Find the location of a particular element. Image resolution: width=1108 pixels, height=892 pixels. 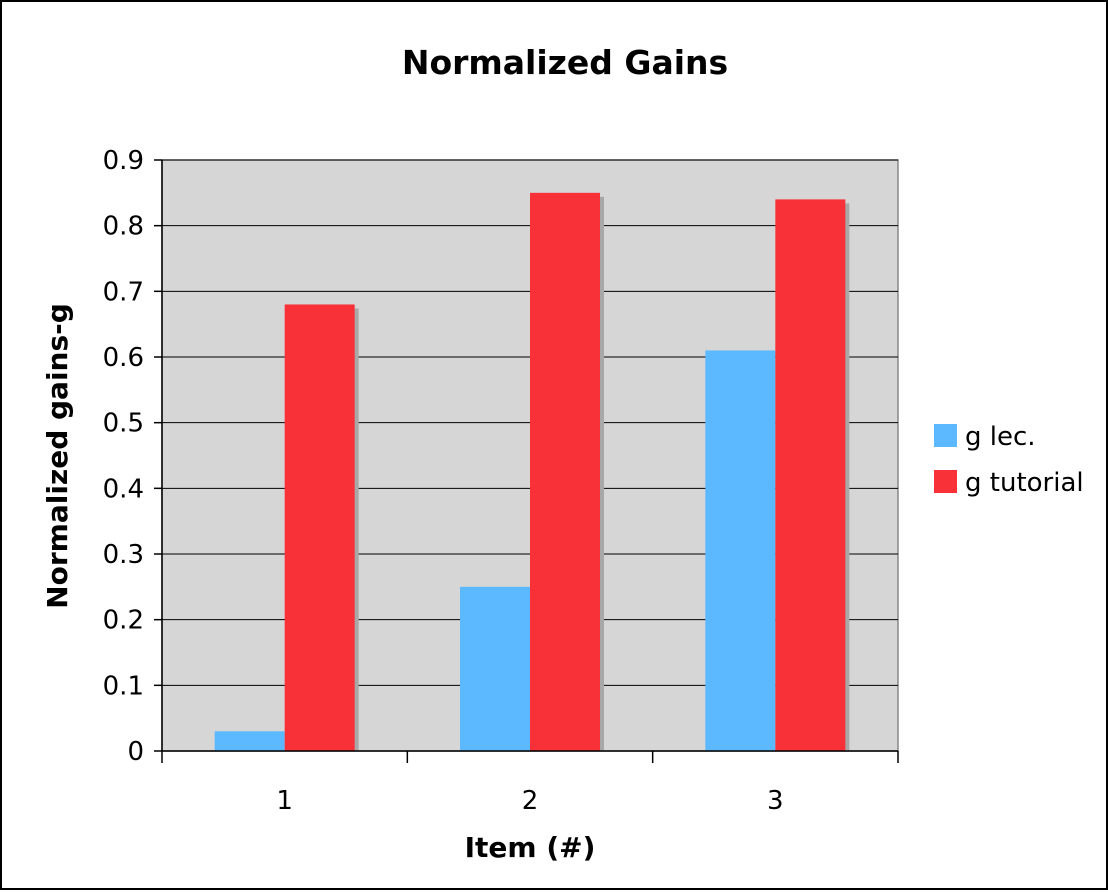

y-axis-ticks: 0 0.1 0.2 0.3 0.4 0.5 0.6 0.7 0.8 0.9 is located at coordinates (132, 456).